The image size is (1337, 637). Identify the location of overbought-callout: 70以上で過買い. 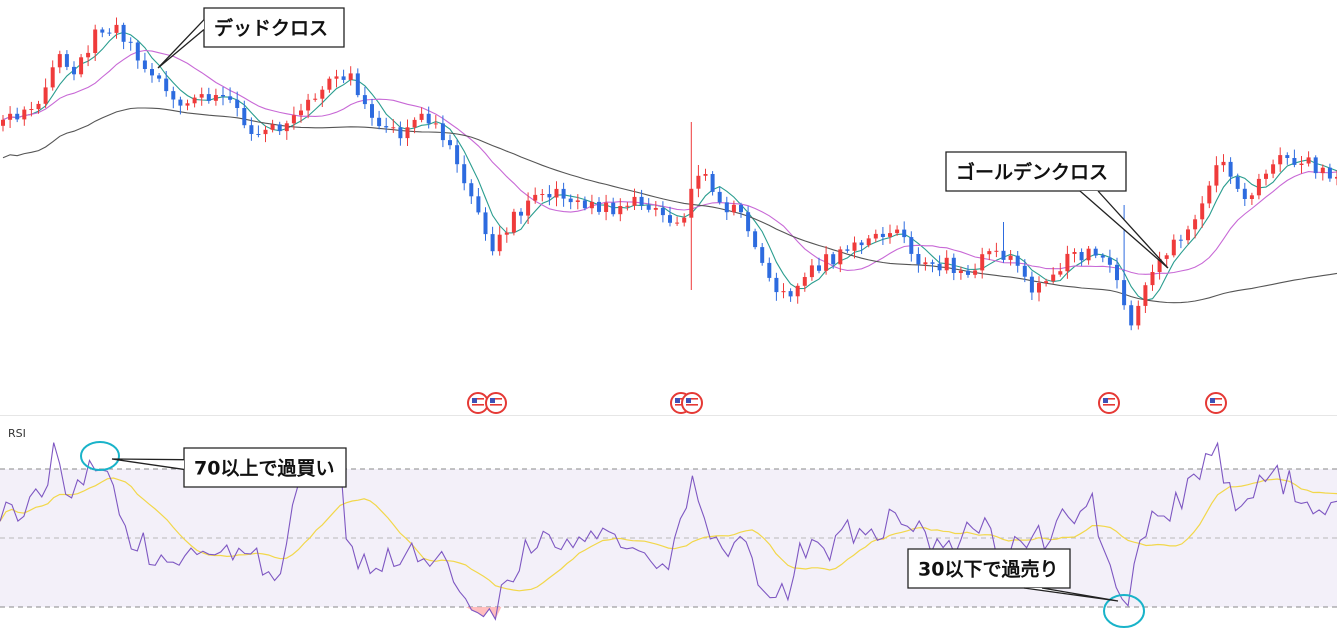
(229, 467).